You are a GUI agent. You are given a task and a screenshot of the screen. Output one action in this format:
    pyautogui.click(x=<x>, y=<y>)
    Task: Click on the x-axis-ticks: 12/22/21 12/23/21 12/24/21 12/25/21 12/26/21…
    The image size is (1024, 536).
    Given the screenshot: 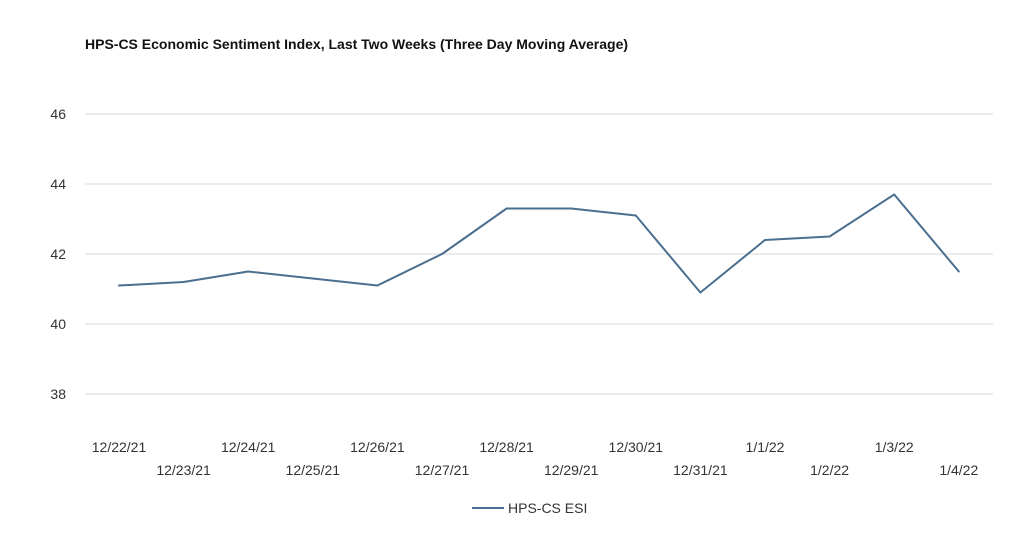 What is the action you would take?
    pyautogui.click(x=535, y=458)
    